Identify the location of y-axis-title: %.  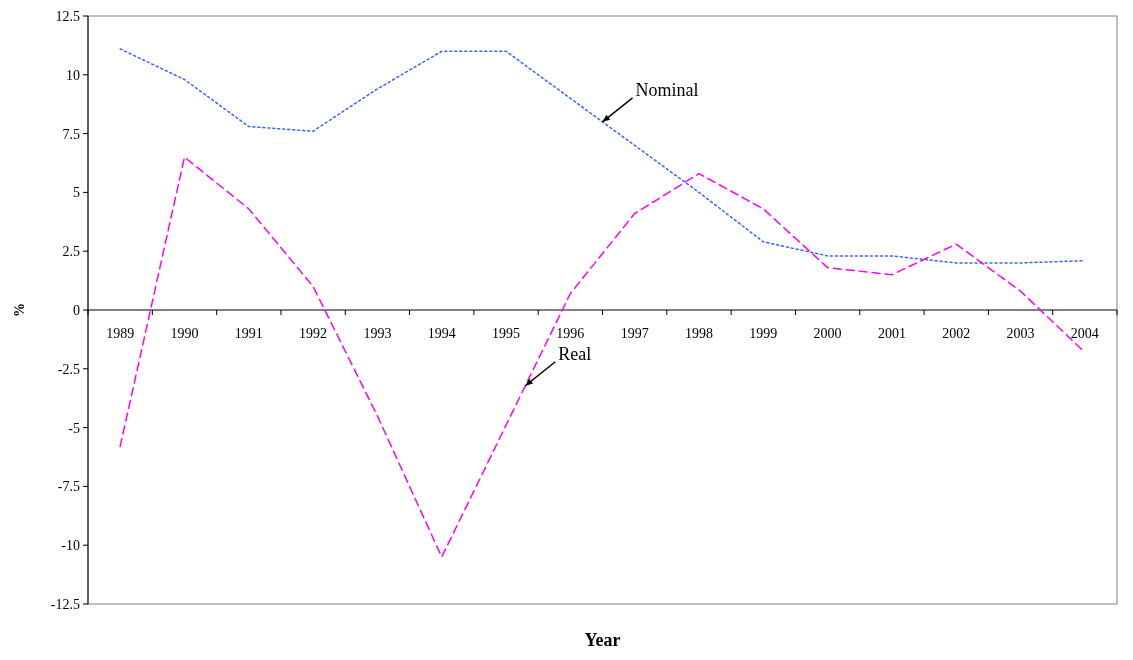
(19, 310).